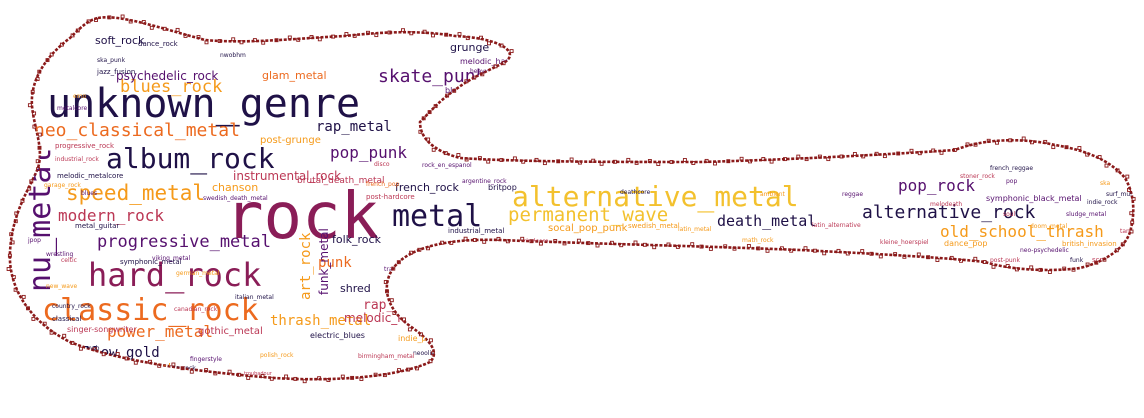  What do you see at coordinates (72, 108) in the screenshot?
I see `word-metalcore: metalcore` at bounding box center [72, 108].